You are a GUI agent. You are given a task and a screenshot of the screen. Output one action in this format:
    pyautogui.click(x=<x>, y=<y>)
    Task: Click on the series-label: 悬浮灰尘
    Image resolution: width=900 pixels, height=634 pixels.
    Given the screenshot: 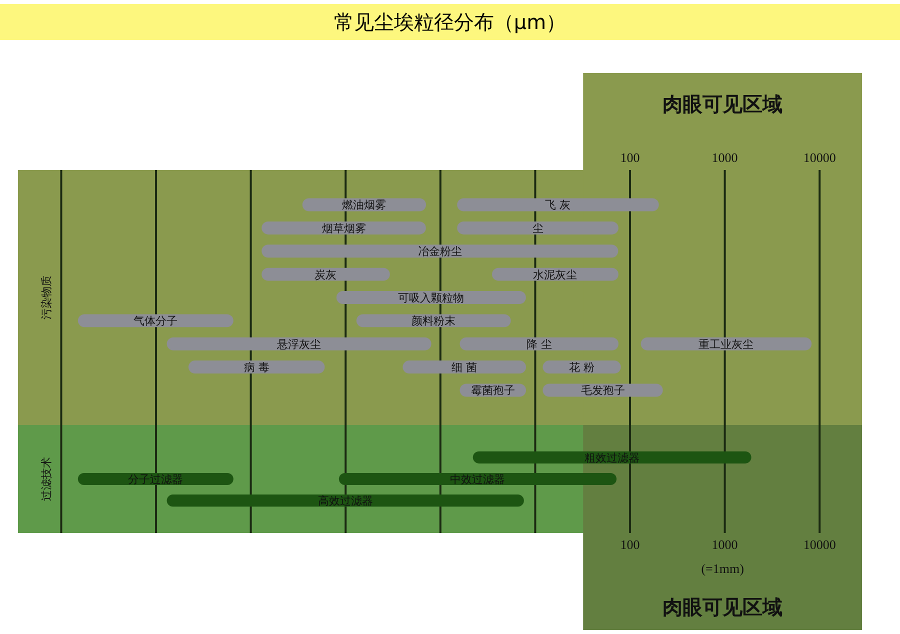 What is the action you would take?
    pyautogui.click(x=299, y=344)
    